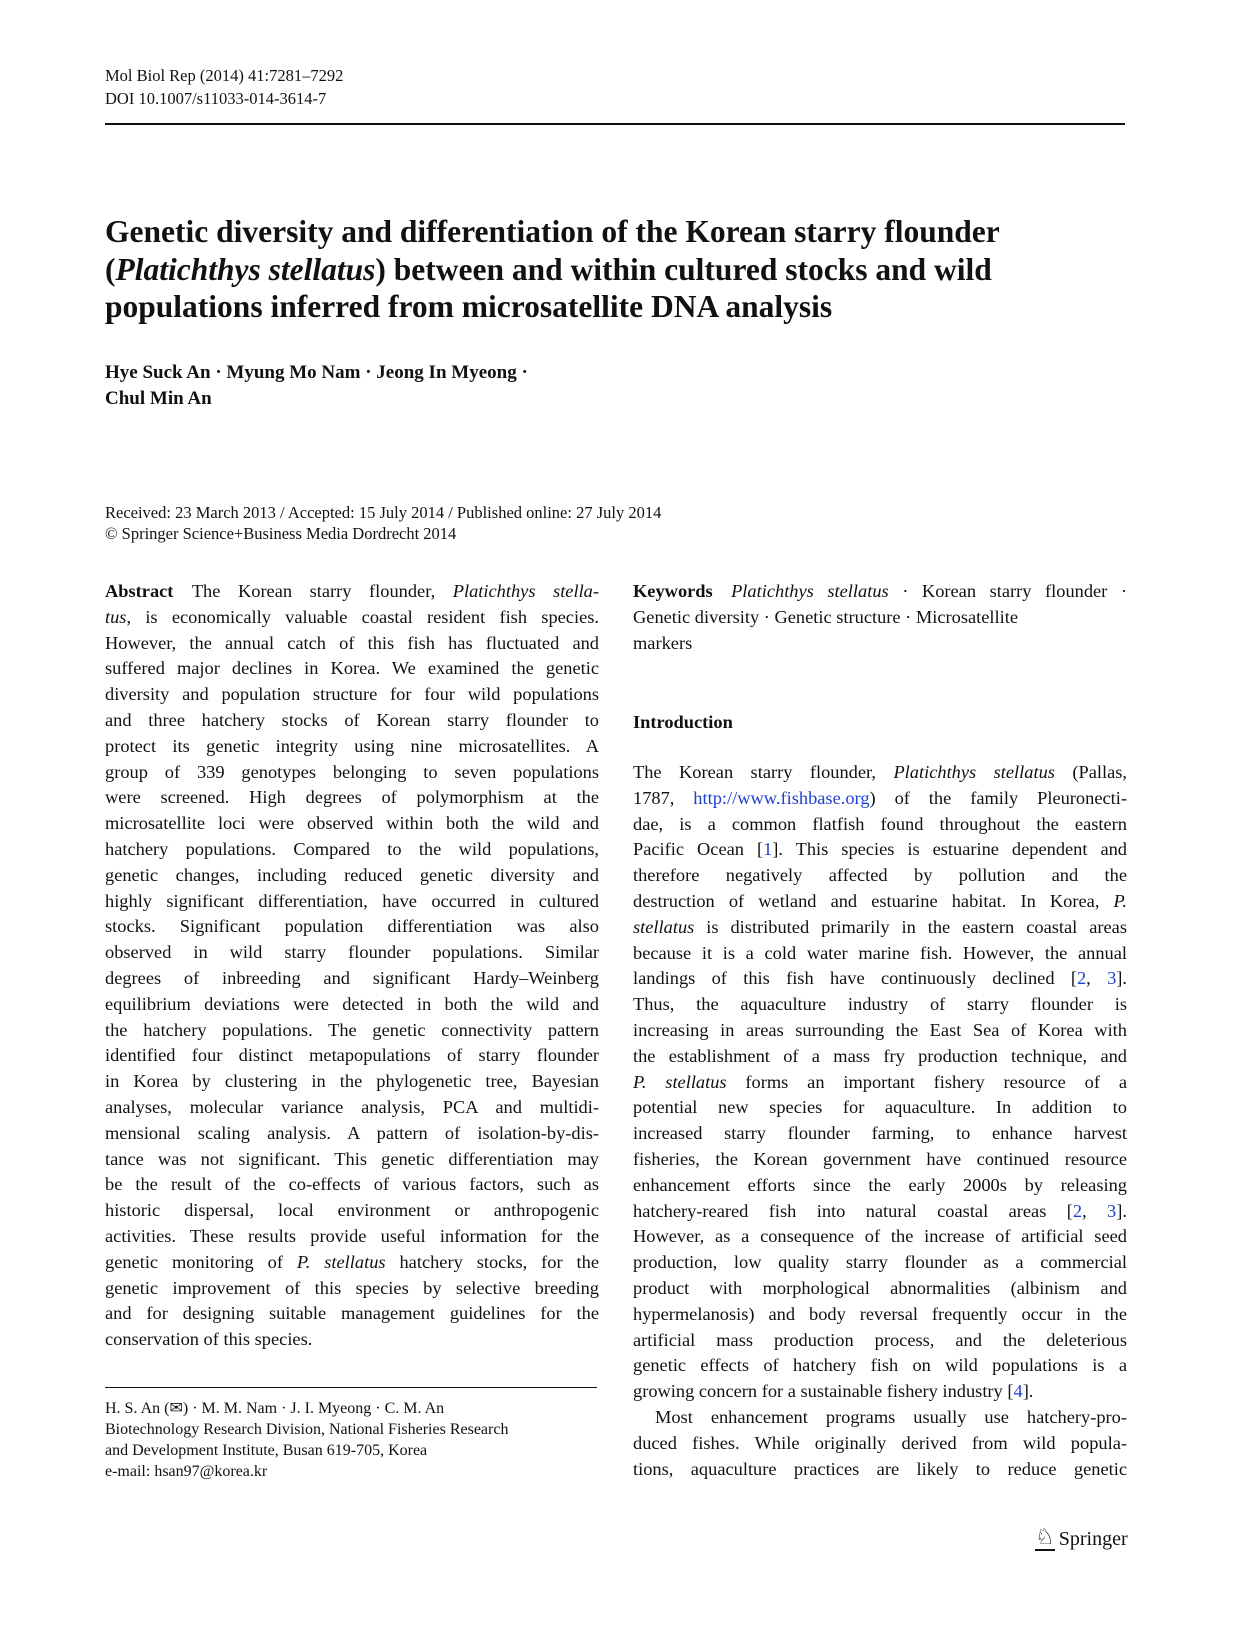  Describe the element at coordinates (1081, 1539) in the screenshot. I see `springer-logo: ♘ Springer` at that location.